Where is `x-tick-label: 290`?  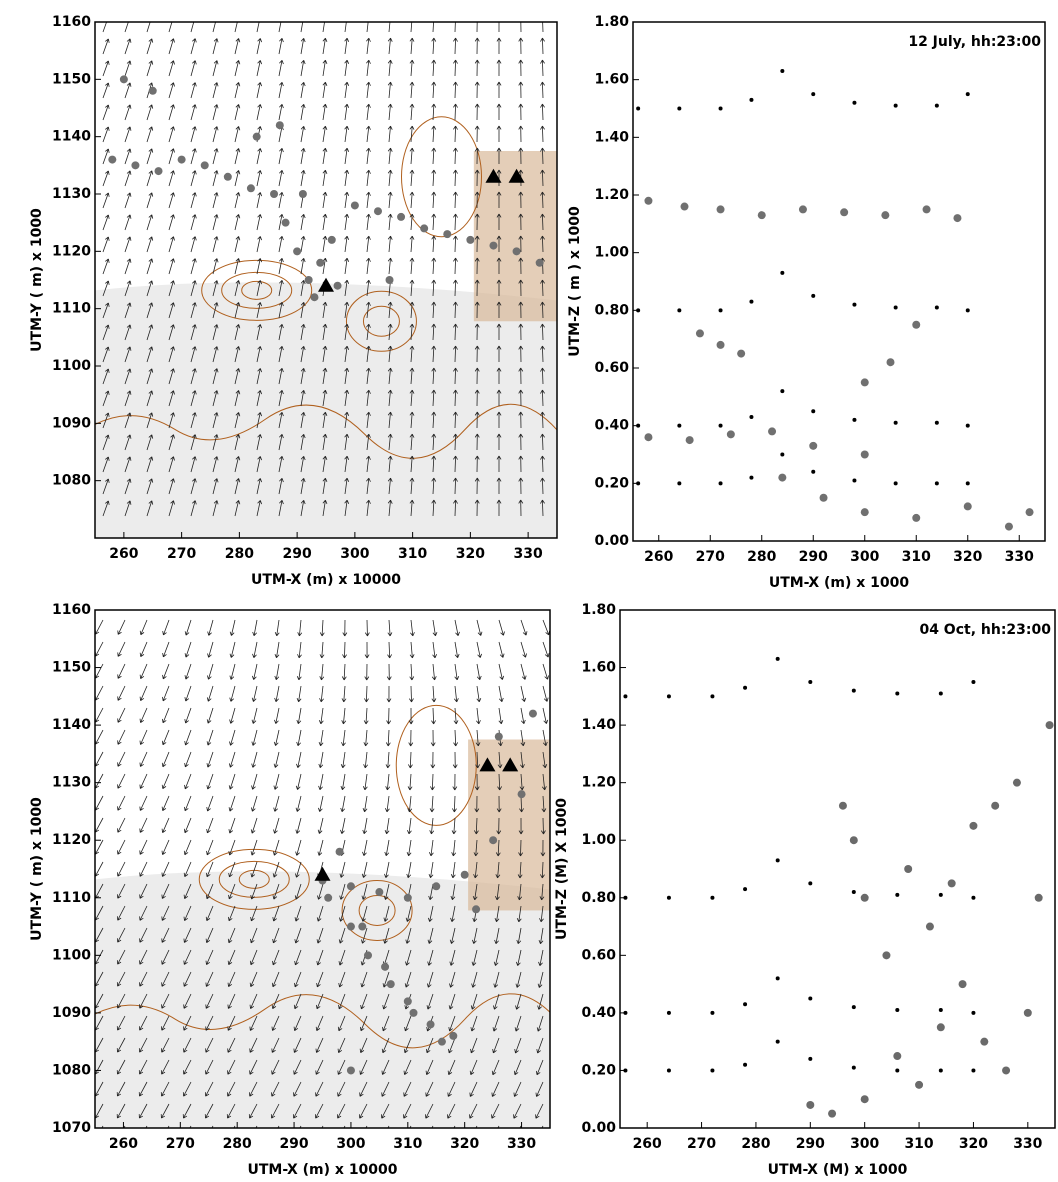
x-tick-label: 290 is located at coordinates (293, 1144).